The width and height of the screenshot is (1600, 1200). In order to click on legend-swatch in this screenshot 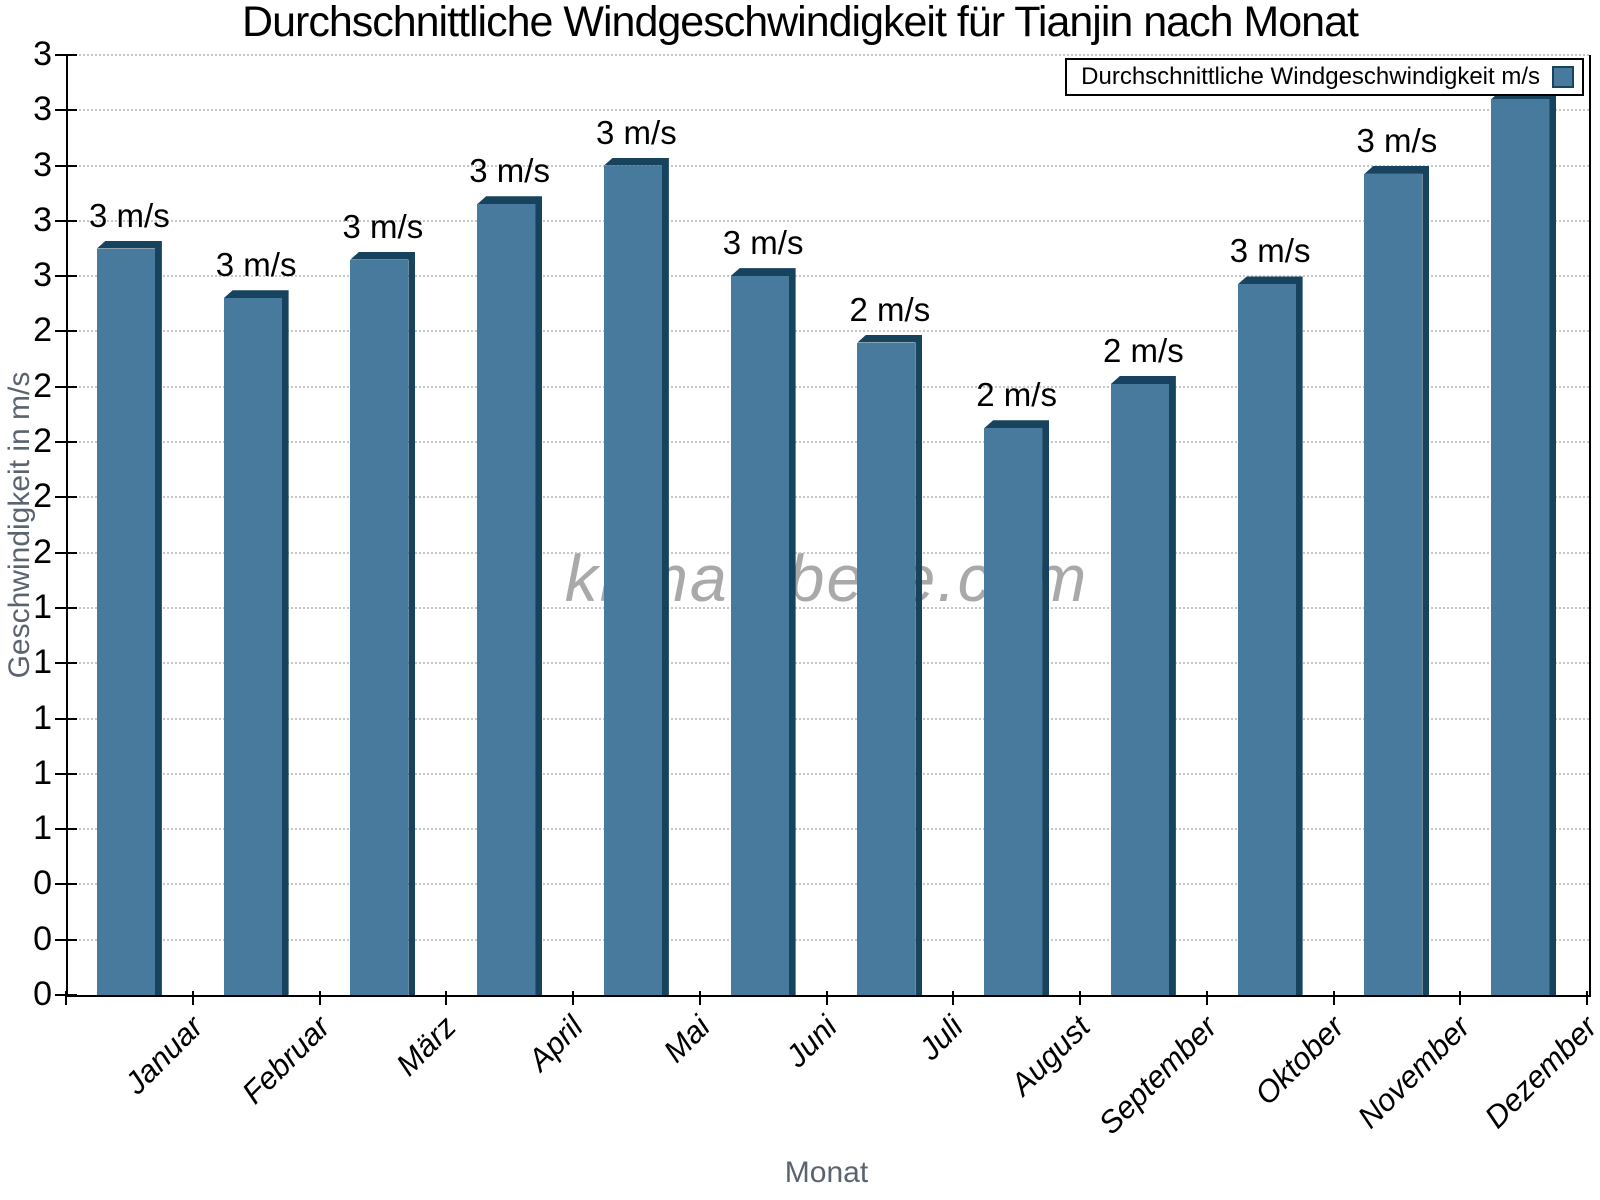, I will do `click(1563, 77)`.